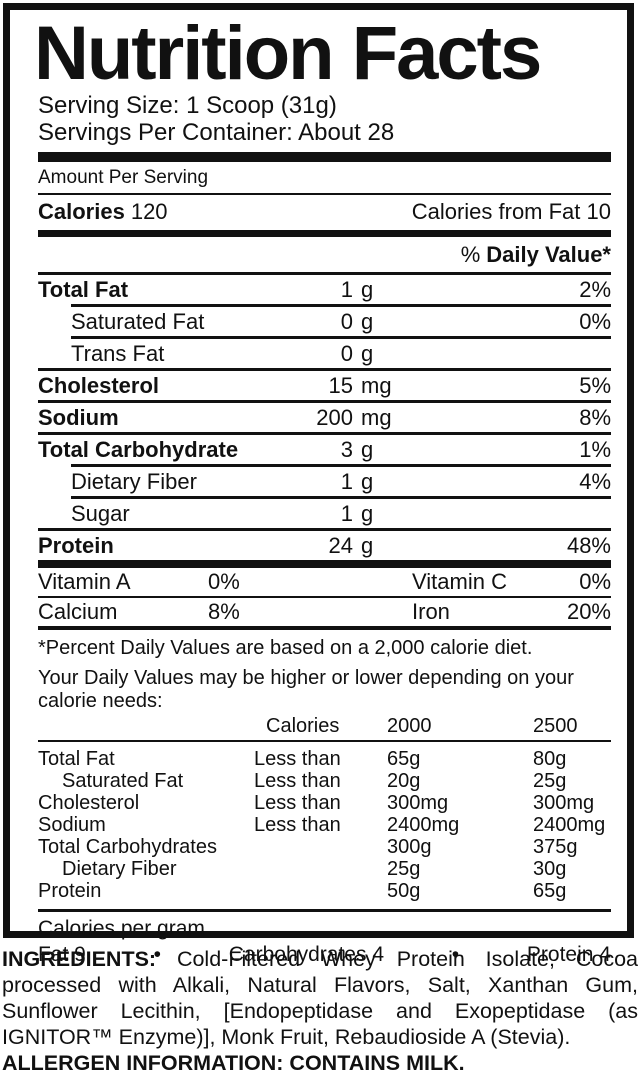 The width and height of the screenshot is (640, 1072). Describe the element at coordinates (303, 726) in the screenshot. I see `header-calories: Calories` at that location.